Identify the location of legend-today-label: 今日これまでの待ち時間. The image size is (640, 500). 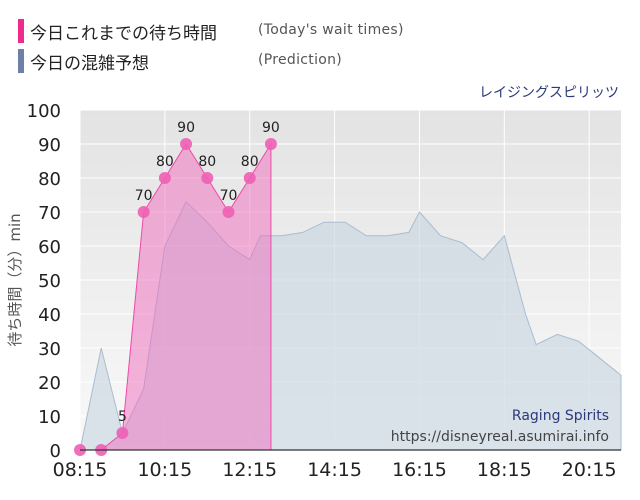
(123, 33).